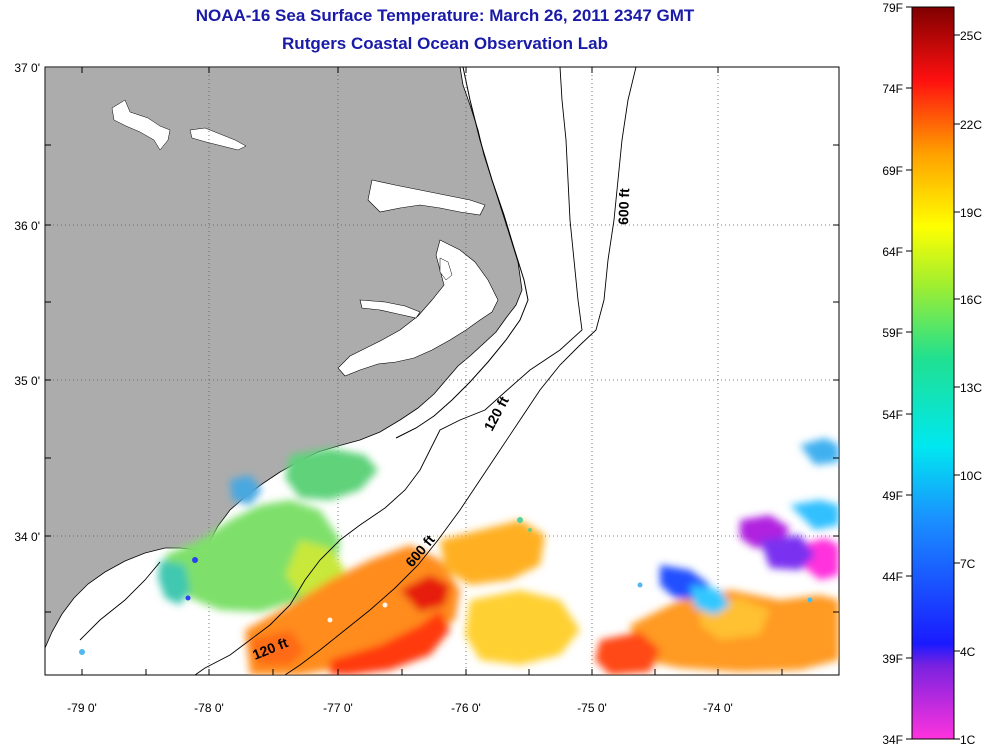 The width and height of the screenshot is (984, 754). Describe the element at coordinates (892, 8) in the screenshot. I see `cbar-f-79: 79F` at that location.